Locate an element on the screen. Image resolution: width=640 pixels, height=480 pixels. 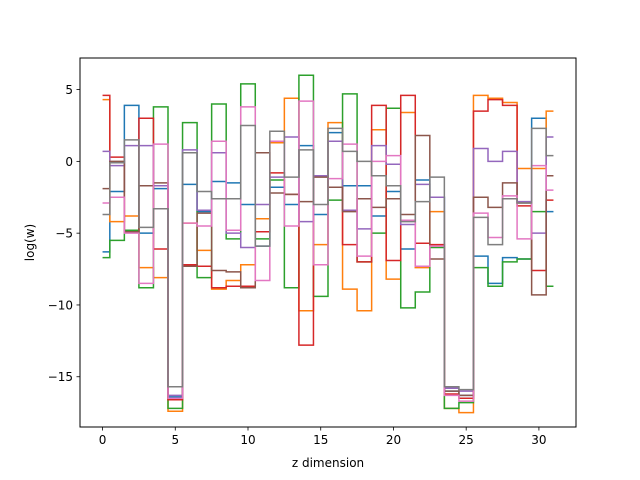
y-axis: −15 −10 −5 0 5 is located at coordinates (64, 233).